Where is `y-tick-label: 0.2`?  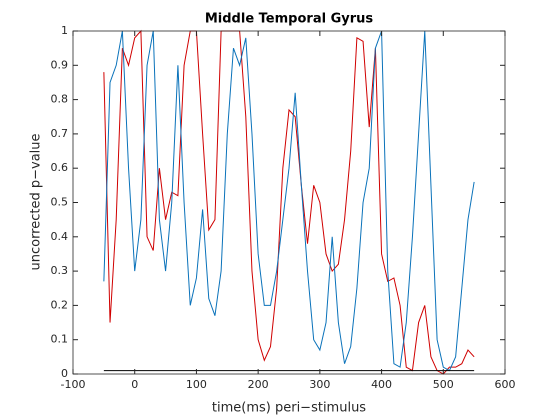 y-tick-label: 0.2 is located at coordinates (60, 304).